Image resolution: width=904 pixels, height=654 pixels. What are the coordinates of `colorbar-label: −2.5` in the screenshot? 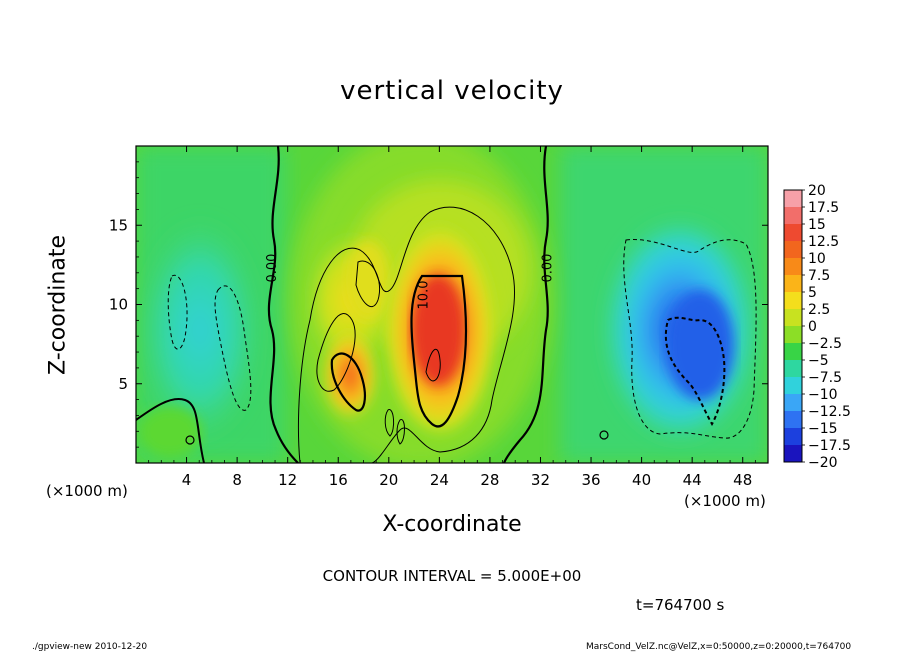 It's located at (825, 344).